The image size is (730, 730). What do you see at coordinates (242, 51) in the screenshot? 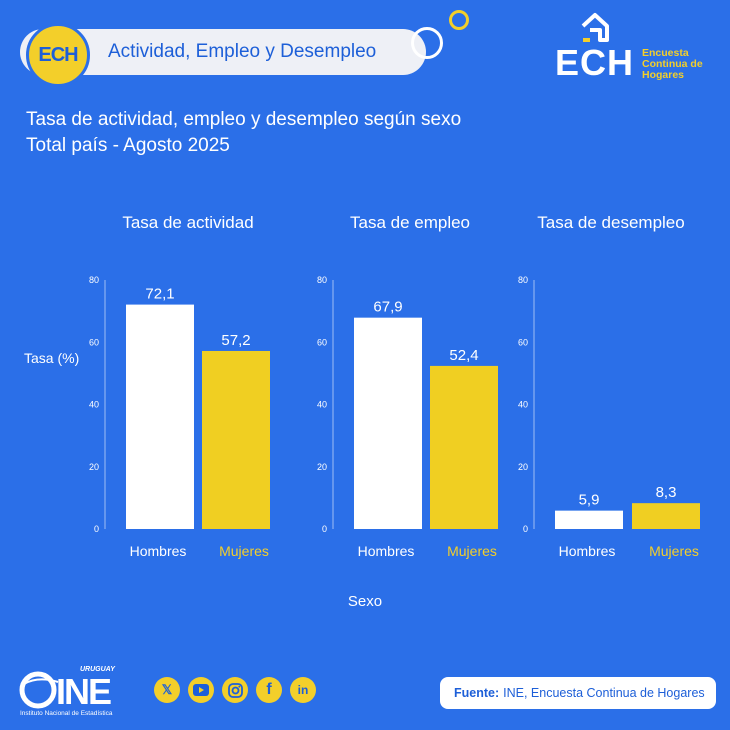
I see `header-title: Actividad, Empleo y Desempleo` at bounding box center [242, 51].